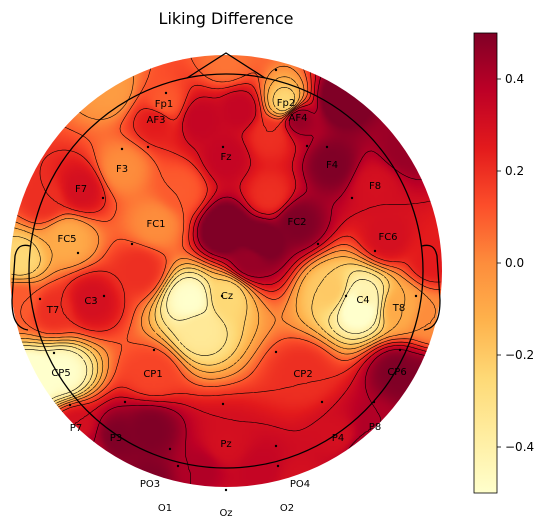 This screenshot has height=529, width=549. Describe the element at coordinates (375, 427) in the screenshot. I see `electrode-label-p8: P8` at that location.